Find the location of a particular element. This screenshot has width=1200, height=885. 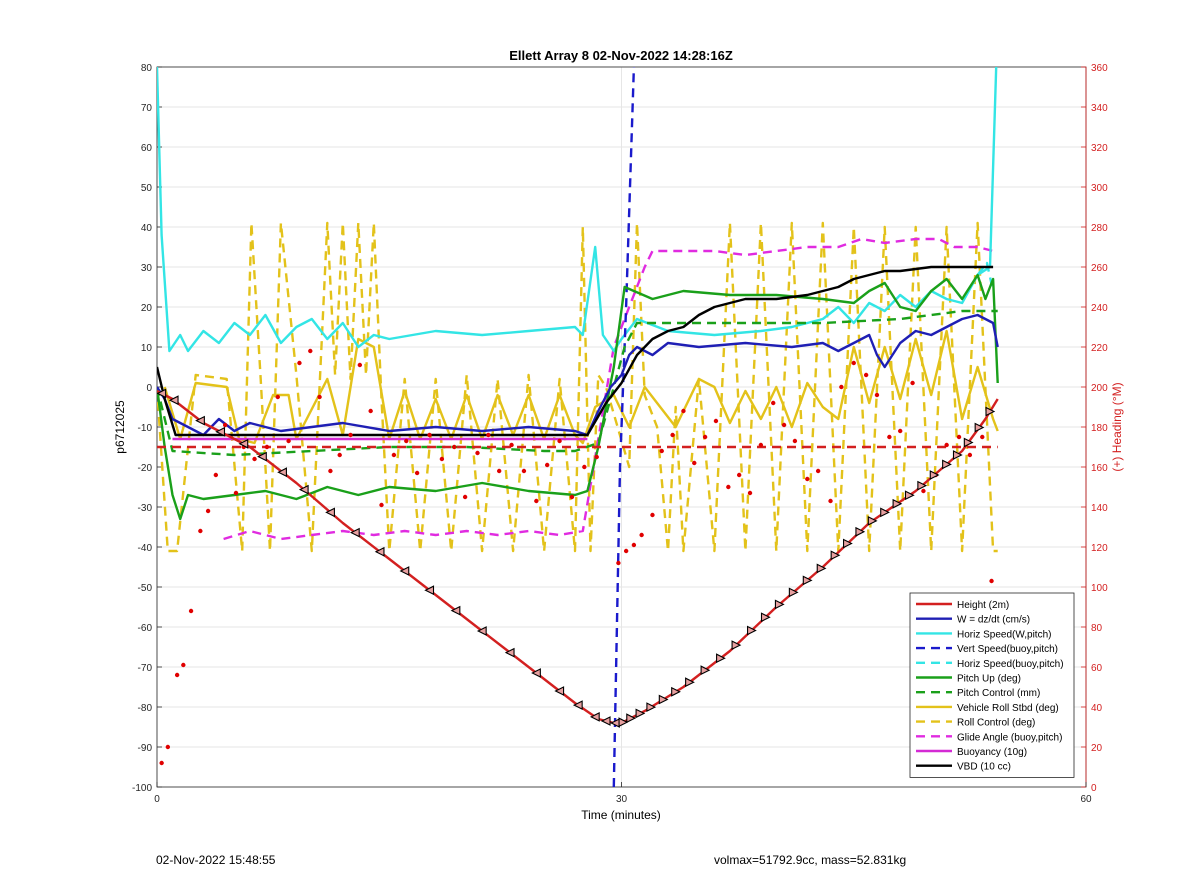

y2-tick-label: 140 is located at coordinates (1099, 508).